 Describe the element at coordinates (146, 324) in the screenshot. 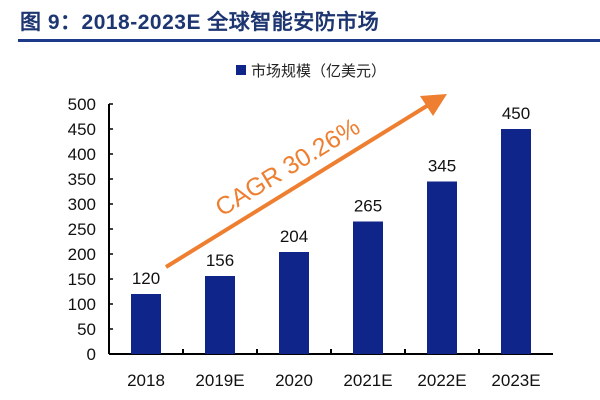

I see `bar-2018` at that location.